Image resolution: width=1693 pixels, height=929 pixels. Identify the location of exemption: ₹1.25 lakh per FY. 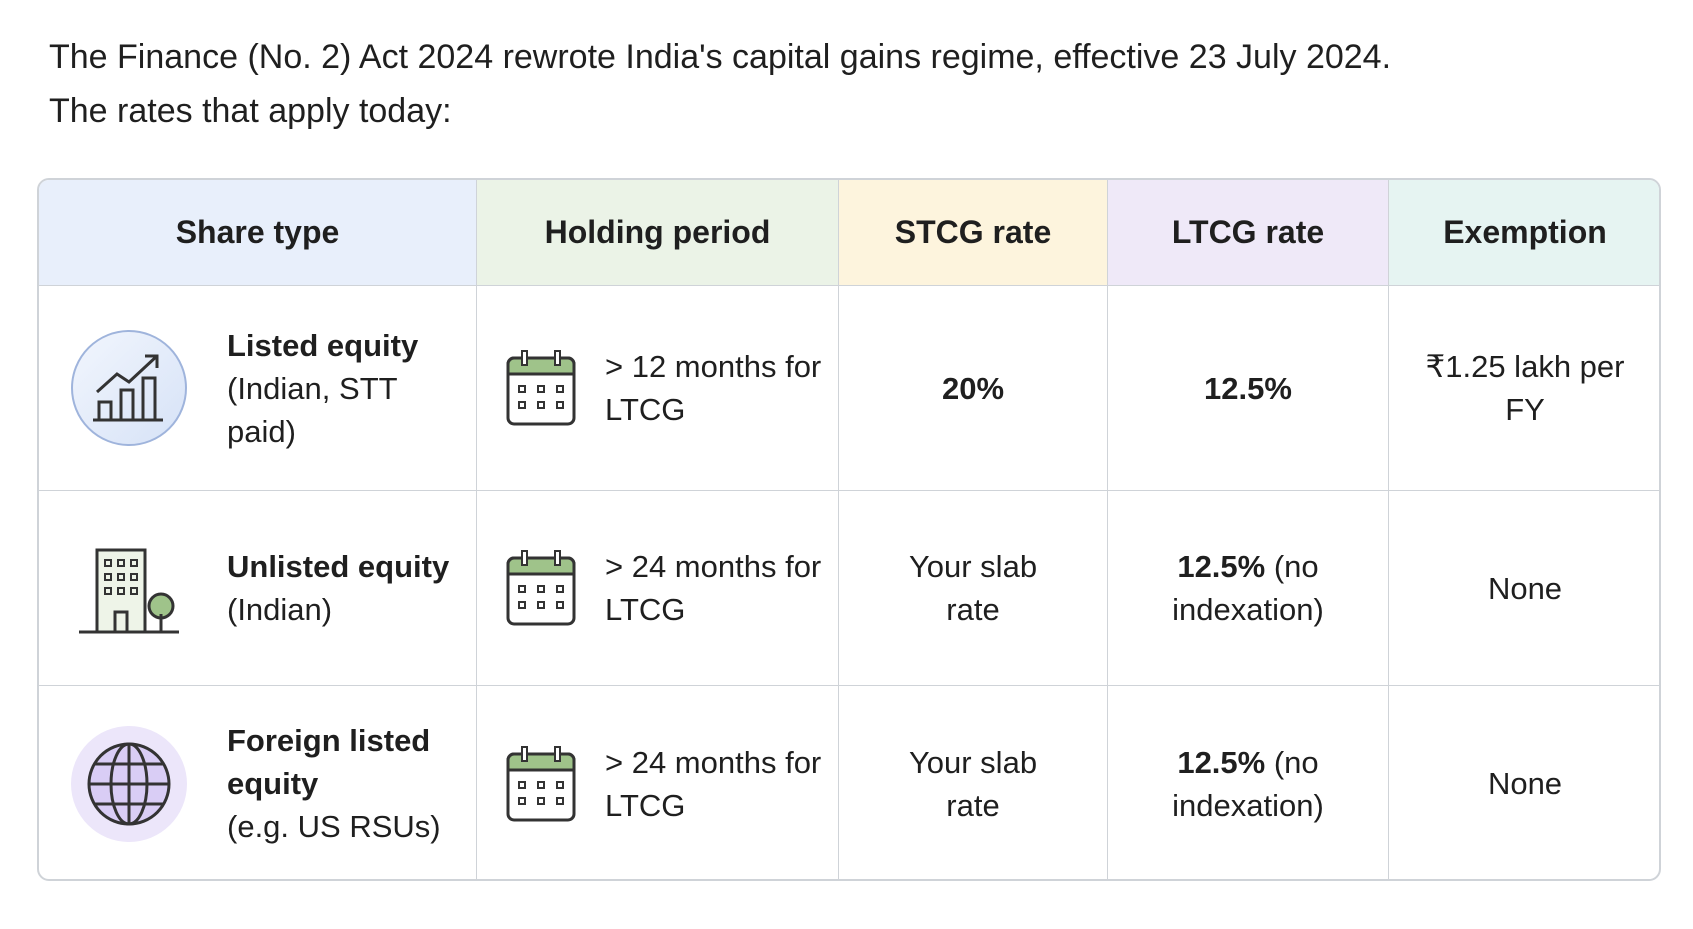
(1525, 388).